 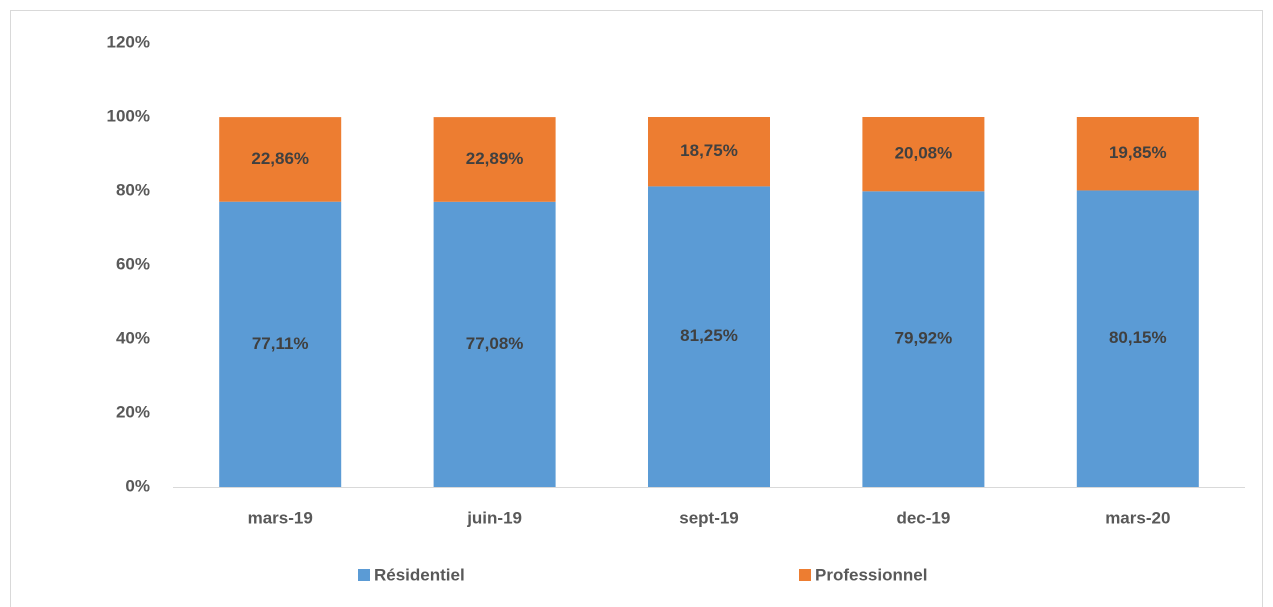 I want to click on x-tick-label: dec-19, so click(x=923, y=517).